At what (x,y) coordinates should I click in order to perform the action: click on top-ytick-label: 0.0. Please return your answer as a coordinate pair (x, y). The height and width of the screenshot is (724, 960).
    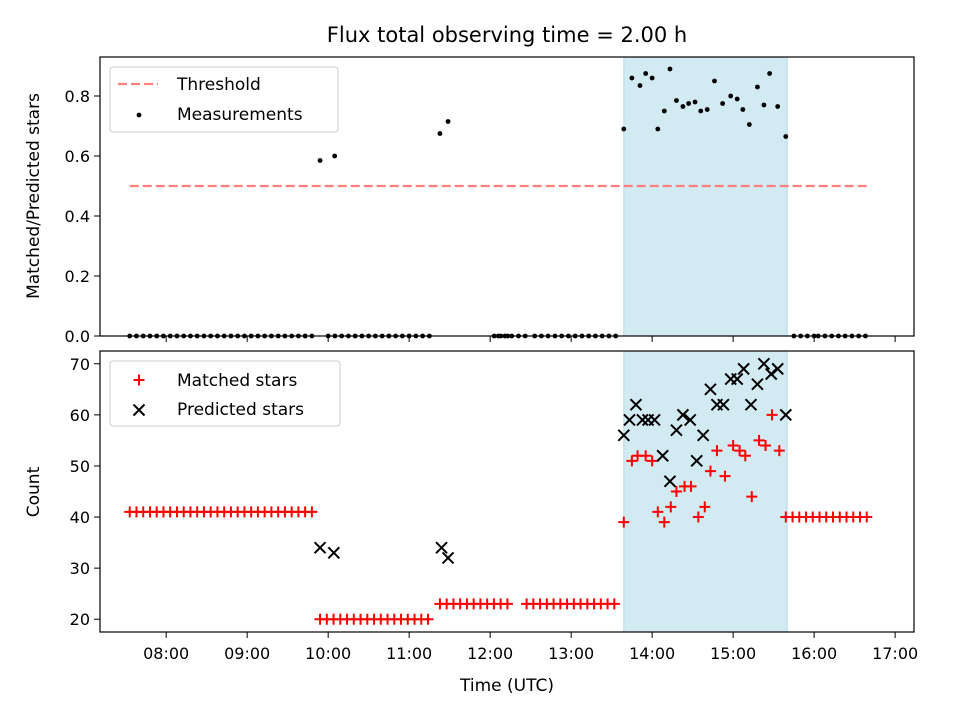
    Looking at the image, I should click on (77, 336).